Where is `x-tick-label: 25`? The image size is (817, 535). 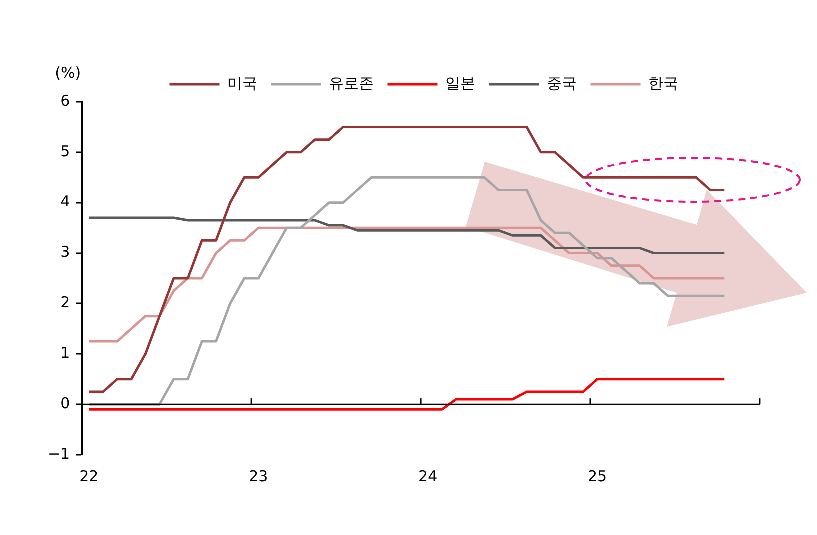 x-tick-label: 25 is located at coordinates (598, 476).